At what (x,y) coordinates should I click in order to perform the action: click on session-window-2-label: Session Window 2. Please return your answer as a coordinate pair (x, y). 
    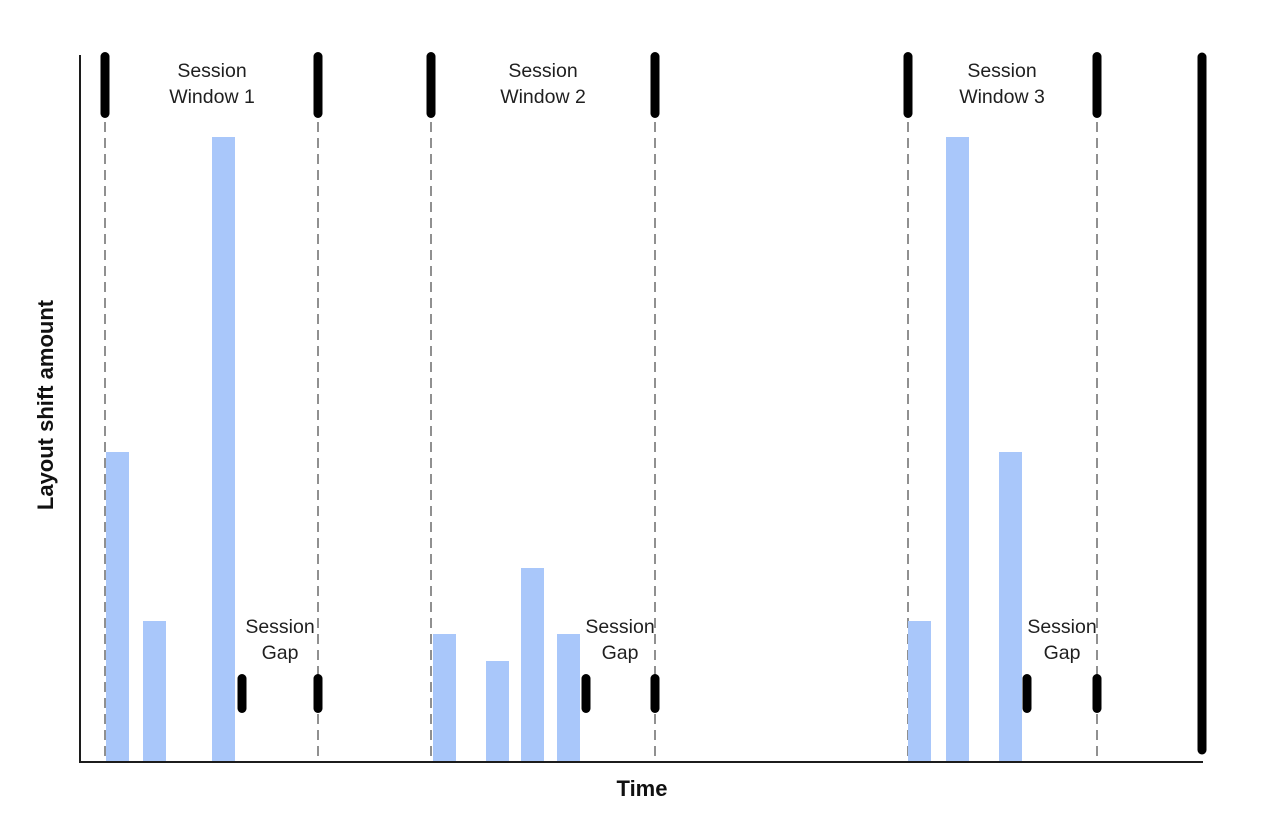
    Looking at the image, I should click on (543, 84).